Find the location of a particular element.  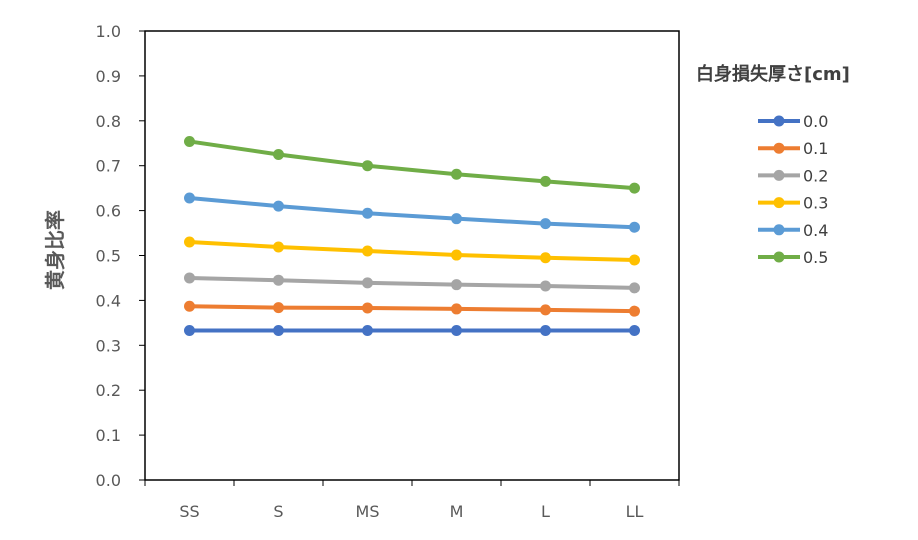

y-axis-ticks: 0.0 0.1 0.2 0.3 0.4 0.5 0.6 0.7 0.8 0.9 1.0 is located at coordinates (120, 256).